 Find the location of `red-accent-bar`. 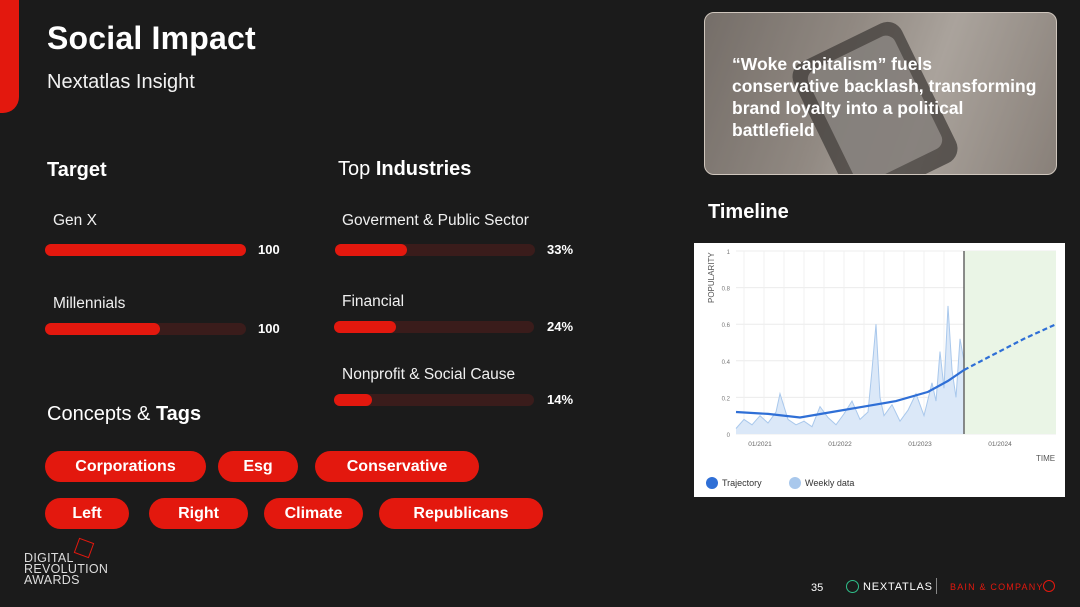

red-accent-bar is located at coordinates (9, 56).